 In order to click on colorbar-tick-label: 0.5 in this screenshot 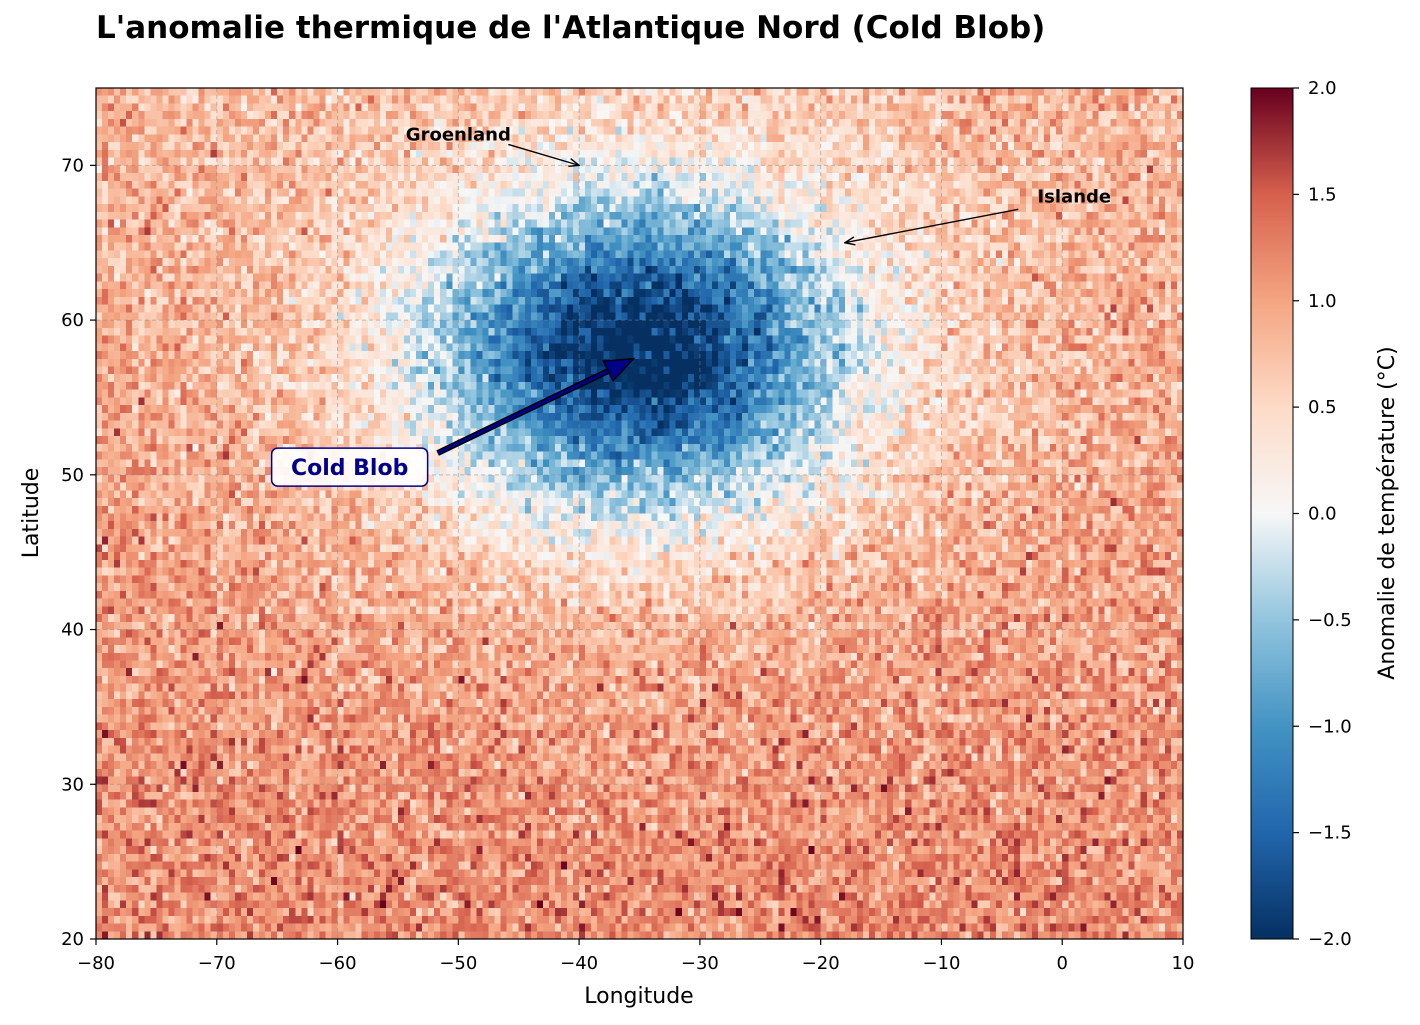, I will do `click(1322, 407)`.